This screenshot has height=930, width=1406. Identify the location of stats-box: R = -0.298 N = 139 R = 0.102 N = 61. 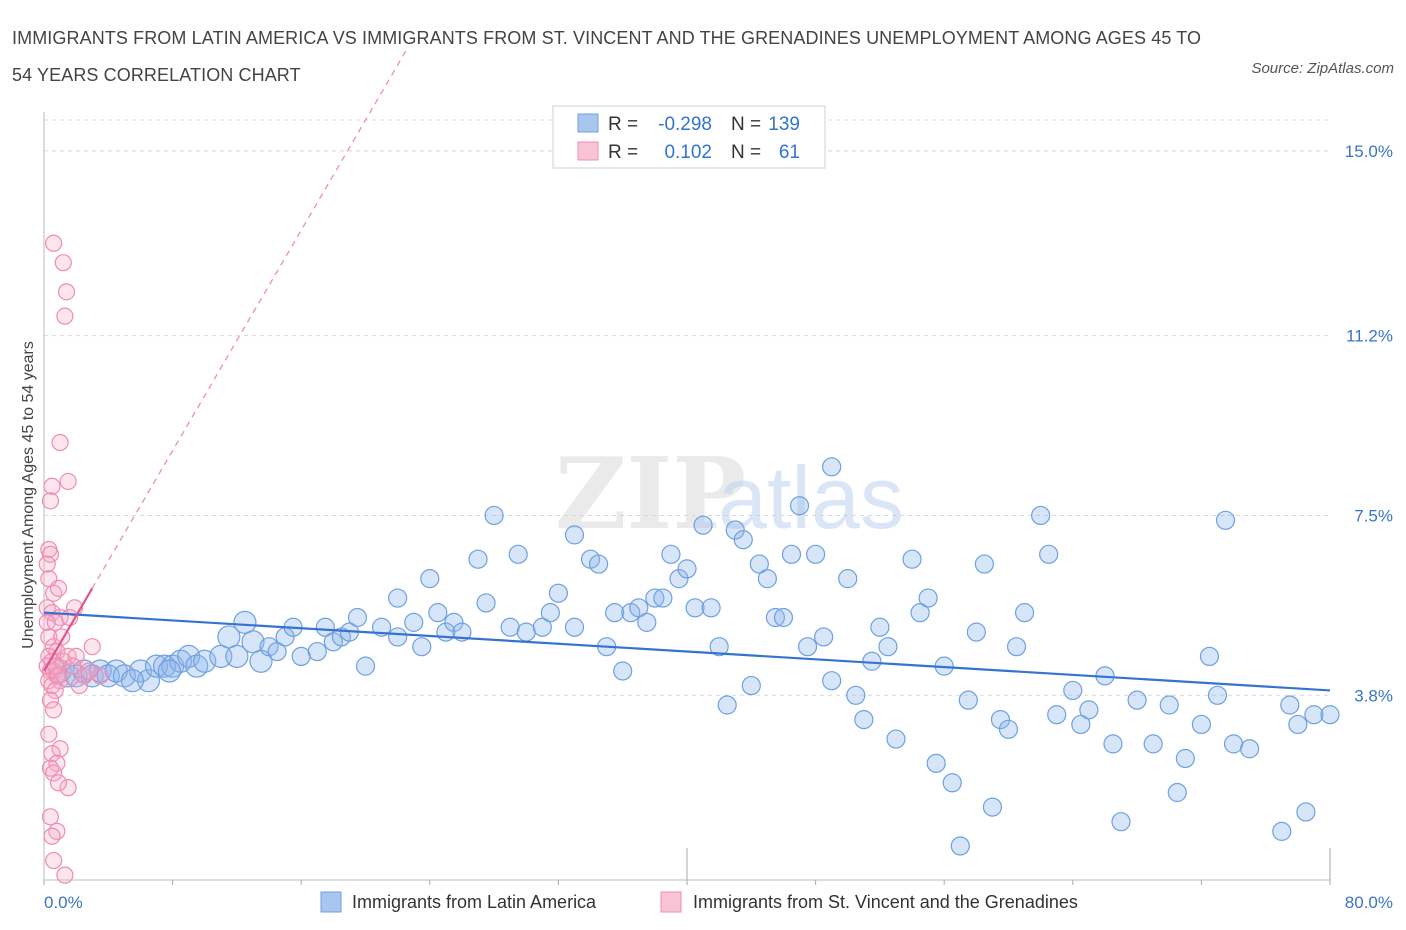
(689, 137).